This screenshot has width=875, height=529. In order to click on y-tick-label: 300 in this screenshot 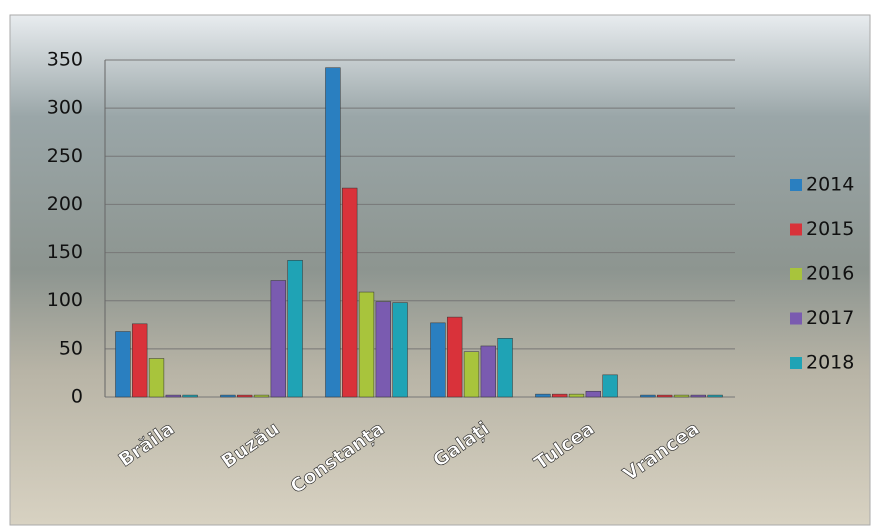, I will do `click(65, 108)`.